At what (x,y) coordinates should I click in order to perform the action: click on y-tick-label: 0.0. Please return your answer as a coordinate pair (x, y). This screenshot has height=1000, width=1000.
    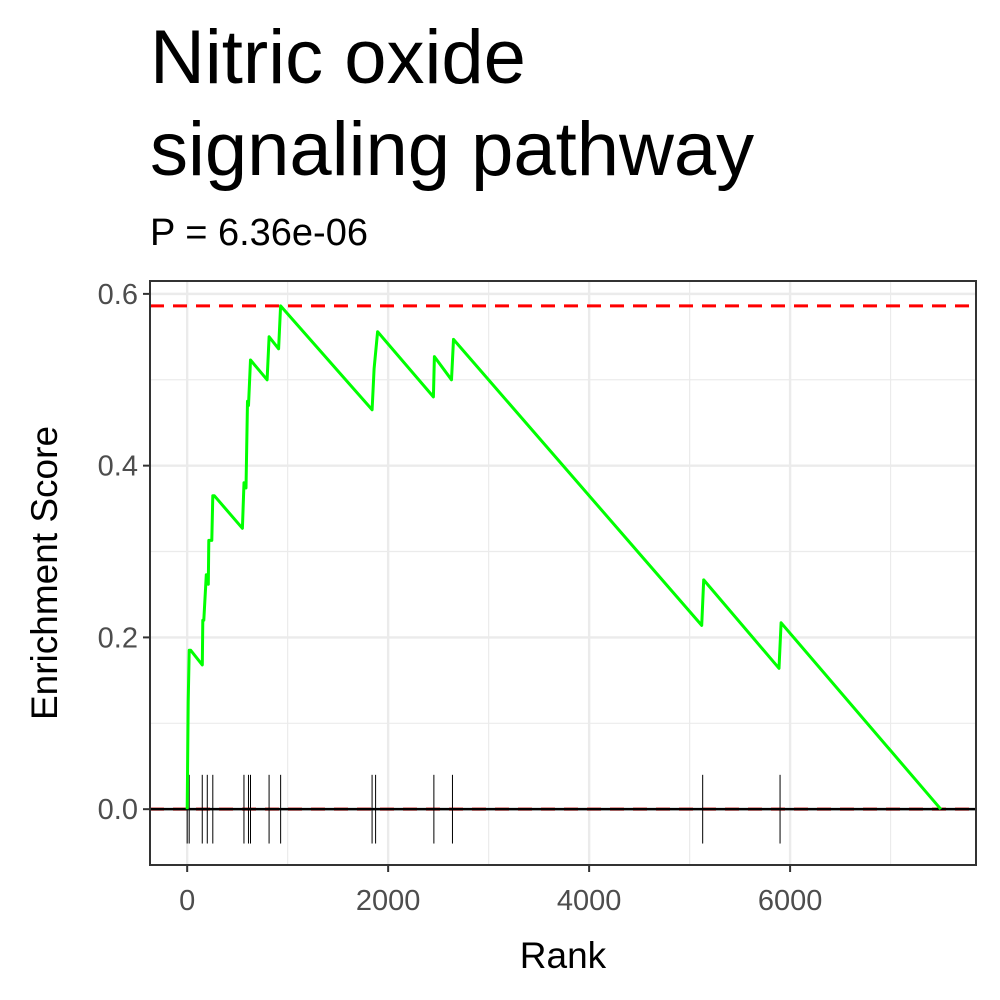
    Looking at the image, I should click on (118, 810).